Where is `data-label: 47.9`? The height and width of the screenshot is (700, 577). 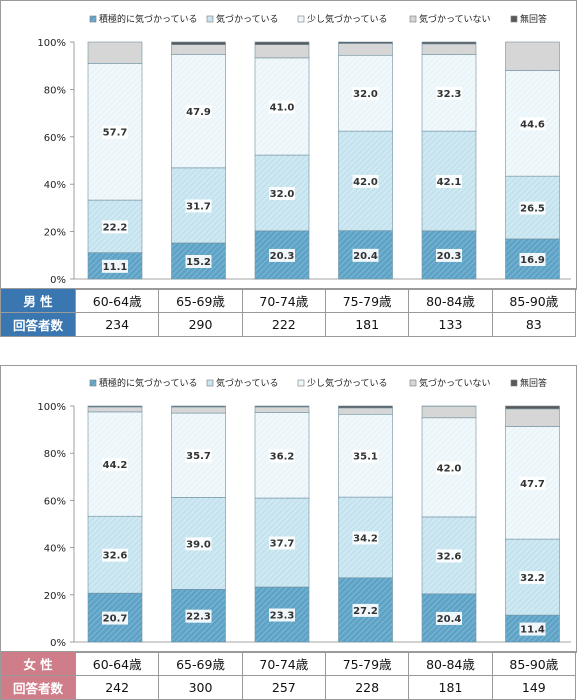 data-label: 47.9 is located at coordinates (198, 112).